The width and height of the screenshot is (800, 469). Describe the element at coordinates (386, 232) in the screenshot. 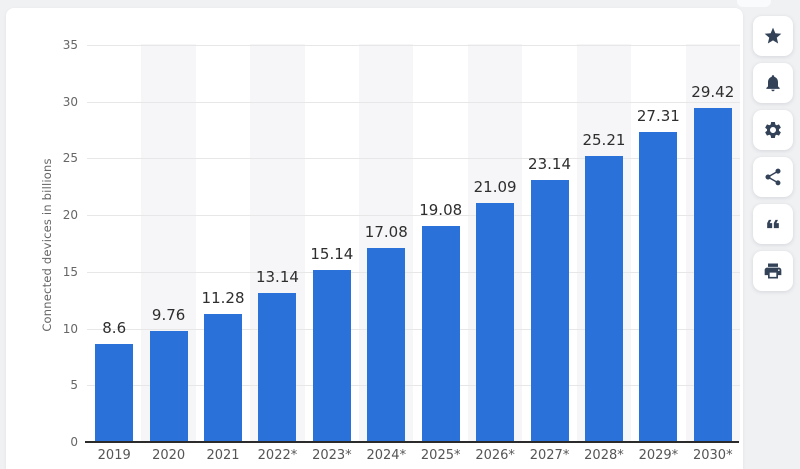

I see `bar-value-2024*: 17.08` at that location.